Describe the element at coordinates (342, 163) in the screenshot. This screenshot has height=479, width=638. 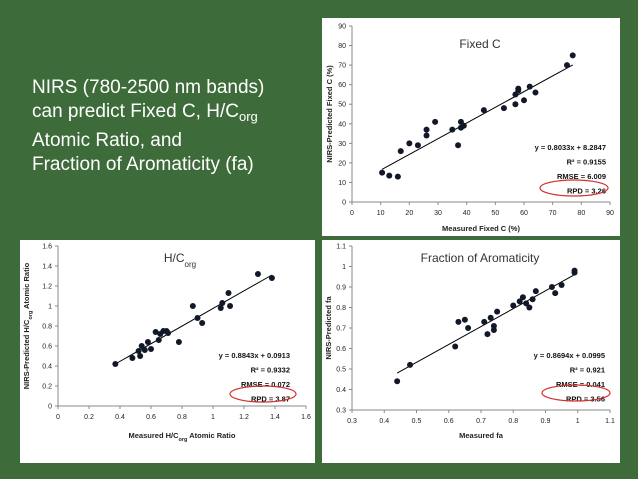
I see `fixed-c-y-tick-label: 20` at that location.